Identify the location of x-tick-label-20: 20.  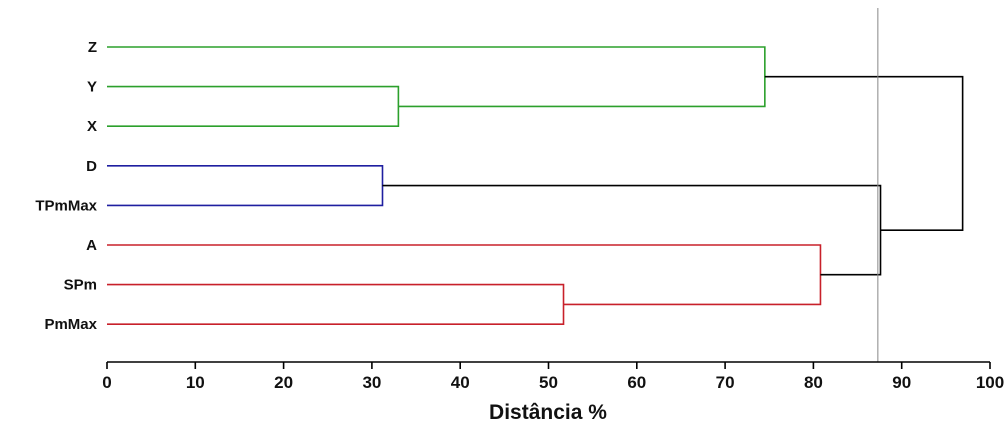
(283, 382).